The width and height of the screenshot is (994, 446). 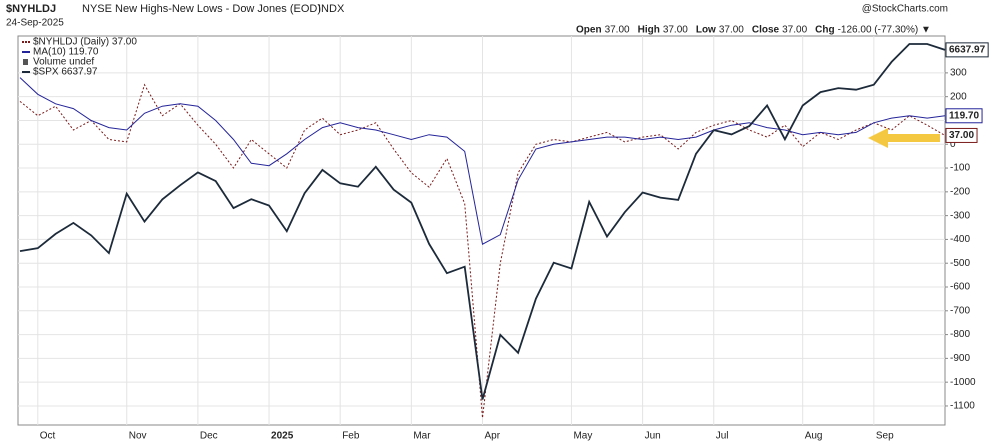 What do you see at coordinates (351, 436) in the screenshot?
I see `x-tick-label: Feb` at bounding box center [351, 436].